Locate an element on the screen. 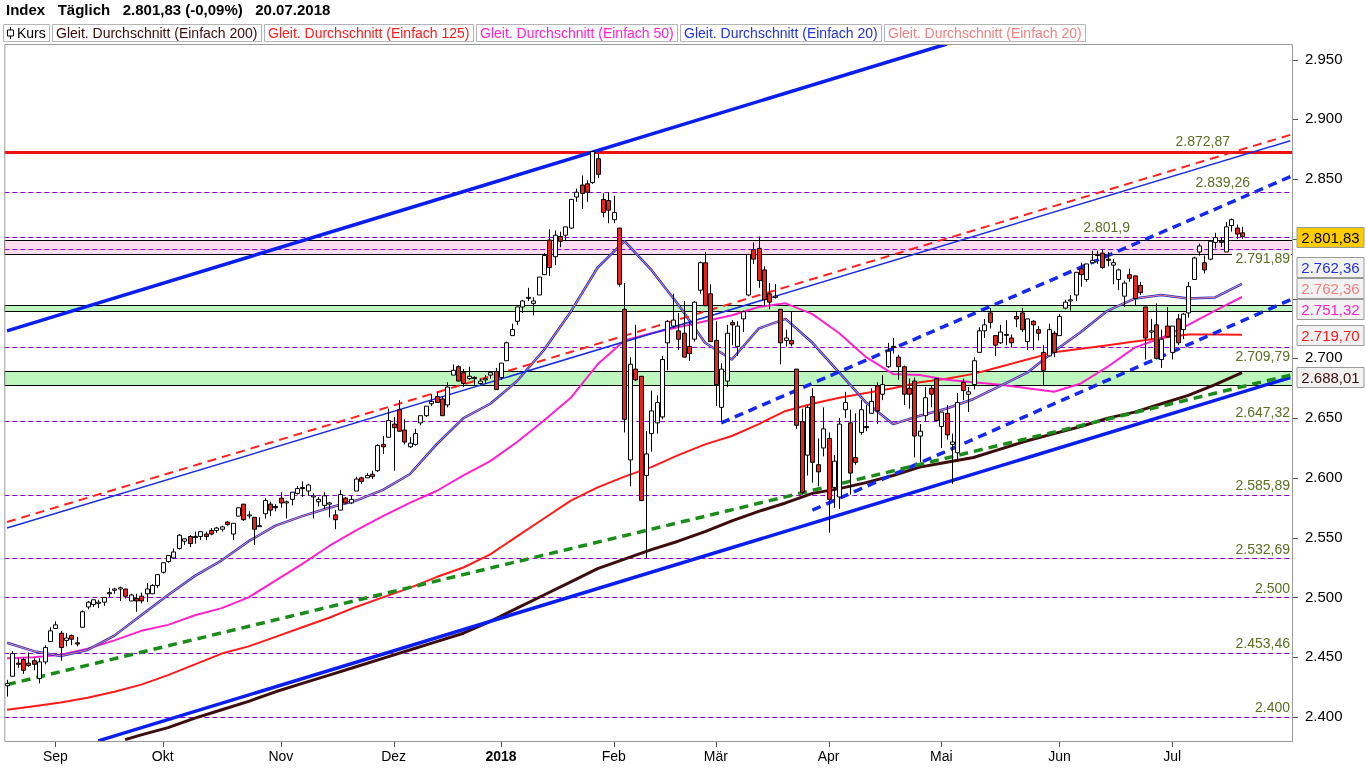  ref-line-label: 2.532,69 is located at coordinates (1263, 548).